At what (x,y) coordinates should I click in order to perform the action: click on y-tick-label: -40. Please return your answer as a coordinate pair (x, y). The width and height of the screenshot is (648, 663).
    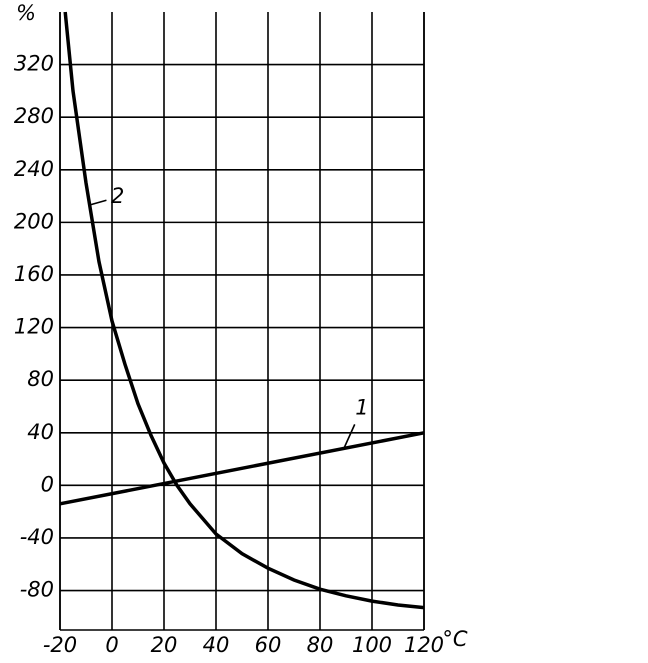
    Looking at the image, I should click on (37, 537).